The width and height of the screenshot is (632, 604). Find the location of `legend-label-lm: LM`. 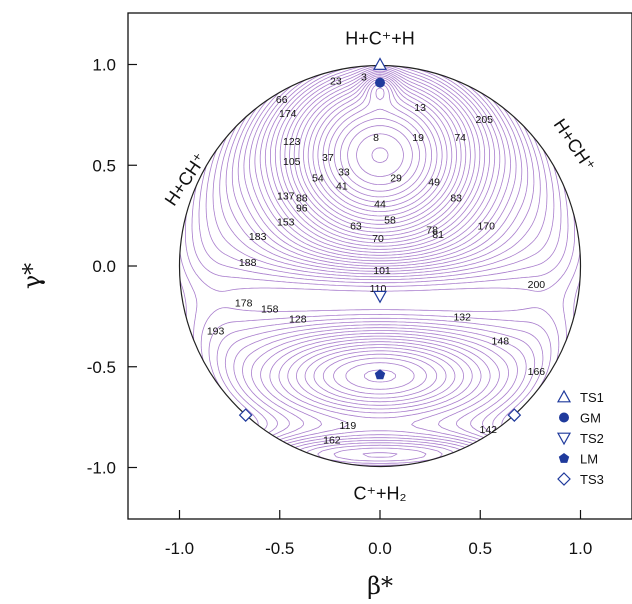

legend-label-lm: LM is located at coordinates (589, 459).